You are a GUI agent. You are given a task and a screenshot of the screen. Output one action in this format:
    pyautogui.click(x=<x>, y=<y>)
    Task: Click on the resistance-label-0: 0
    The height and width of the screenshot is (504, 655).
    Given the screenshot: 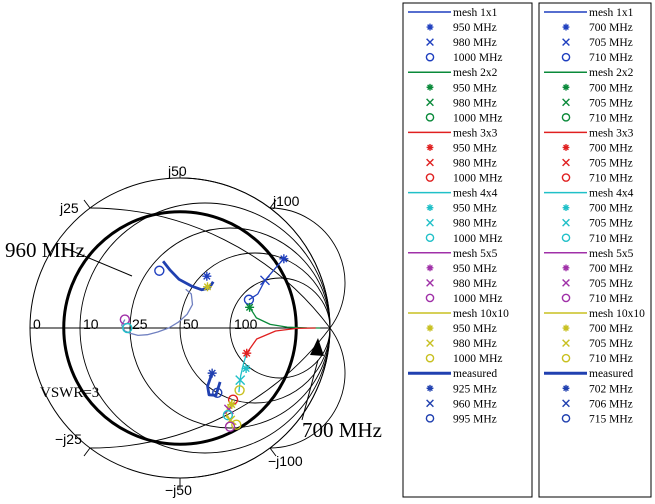 What is the action you would take?
    pyautogui.click(x=37, y=324)
    